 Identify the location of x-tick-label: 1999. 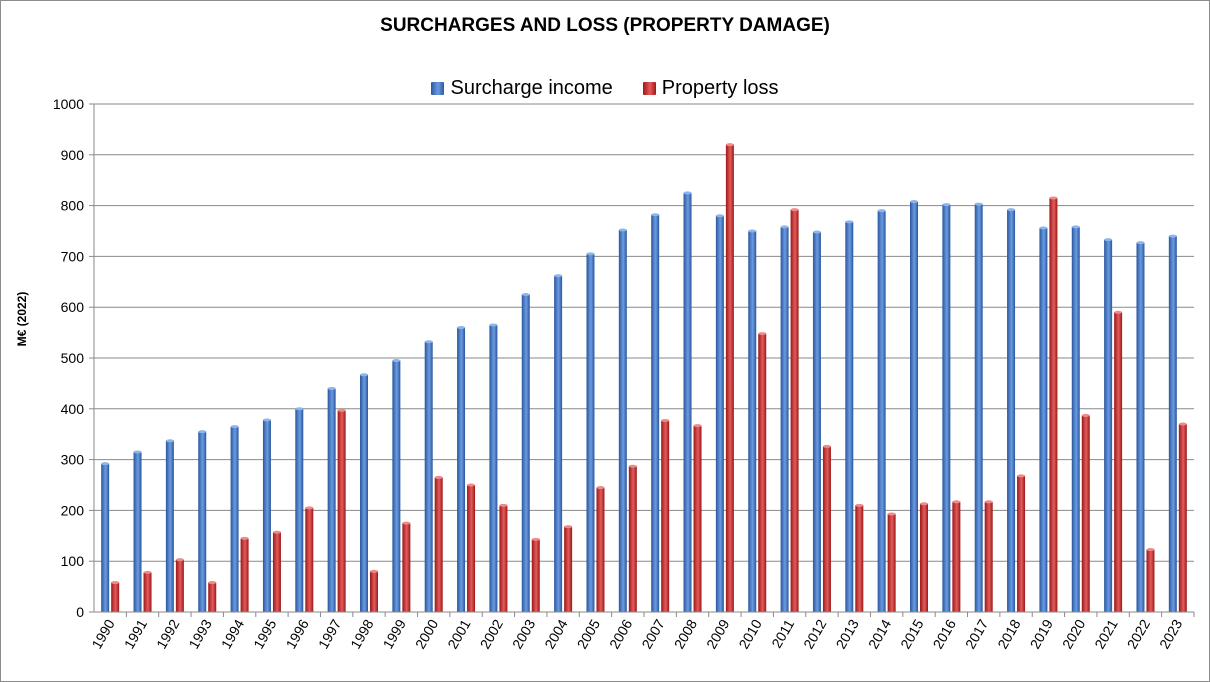
(395, 633).